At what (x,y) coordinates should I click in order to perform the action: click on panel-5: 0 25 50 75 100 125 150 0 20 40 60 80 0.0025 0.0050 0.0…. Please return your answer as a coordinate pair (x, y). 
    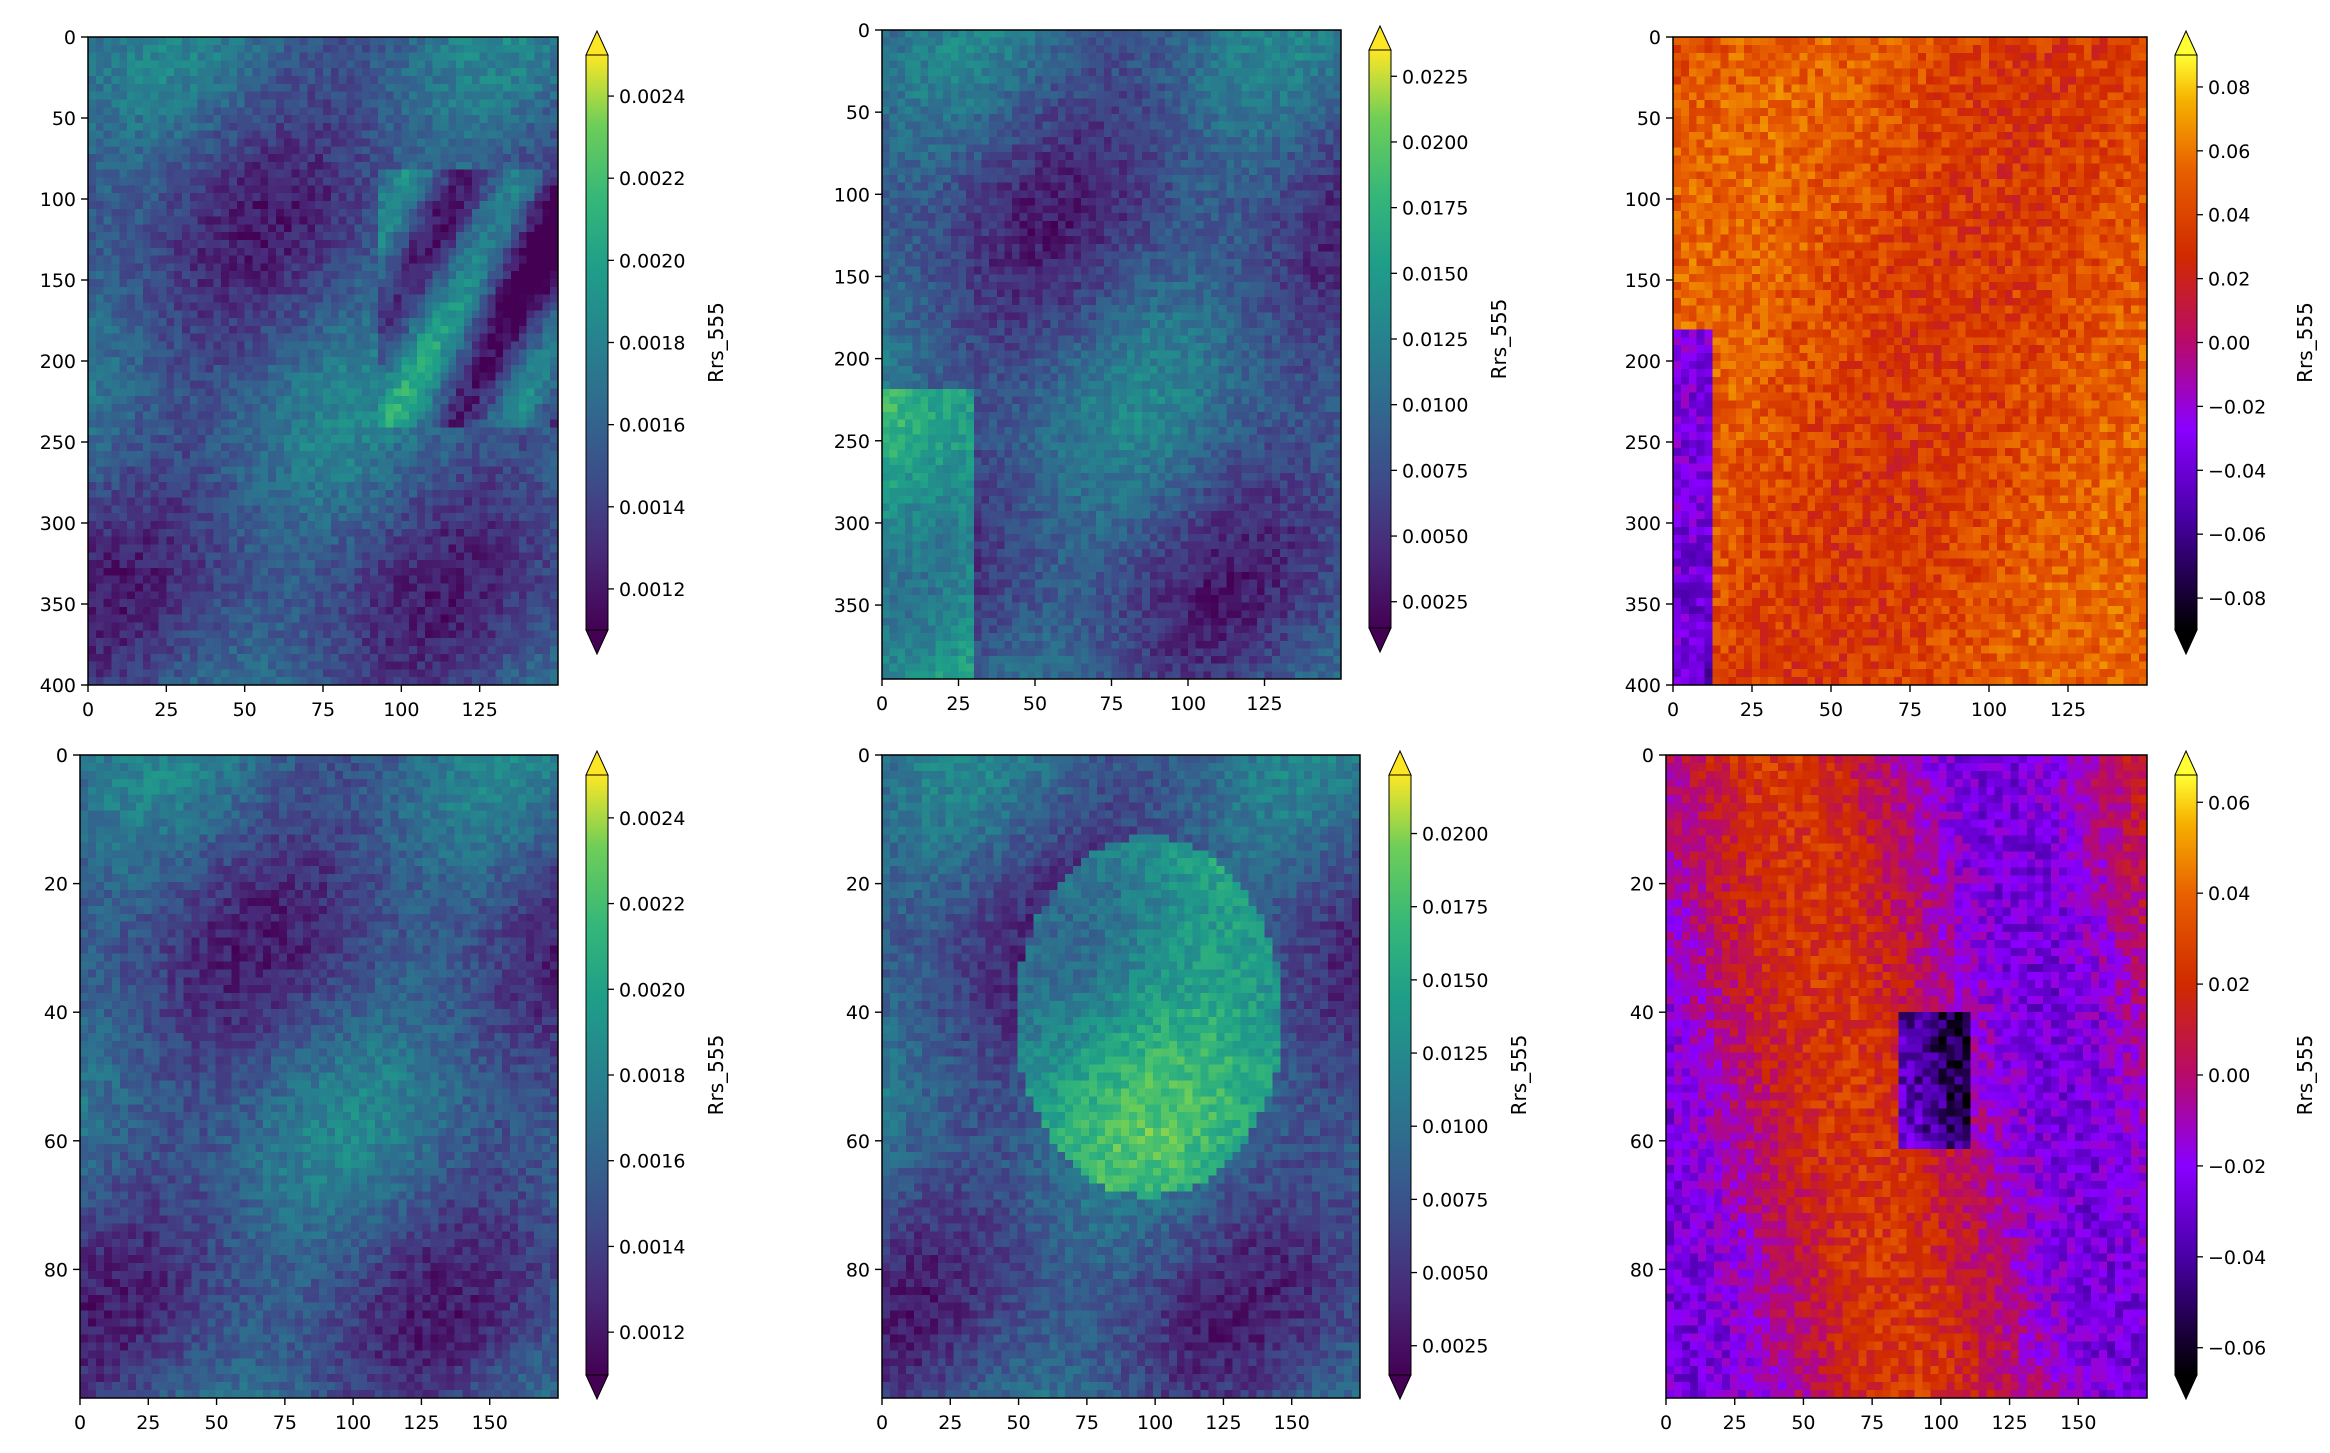
    Looking at the image, I should click on (1188, 1089).